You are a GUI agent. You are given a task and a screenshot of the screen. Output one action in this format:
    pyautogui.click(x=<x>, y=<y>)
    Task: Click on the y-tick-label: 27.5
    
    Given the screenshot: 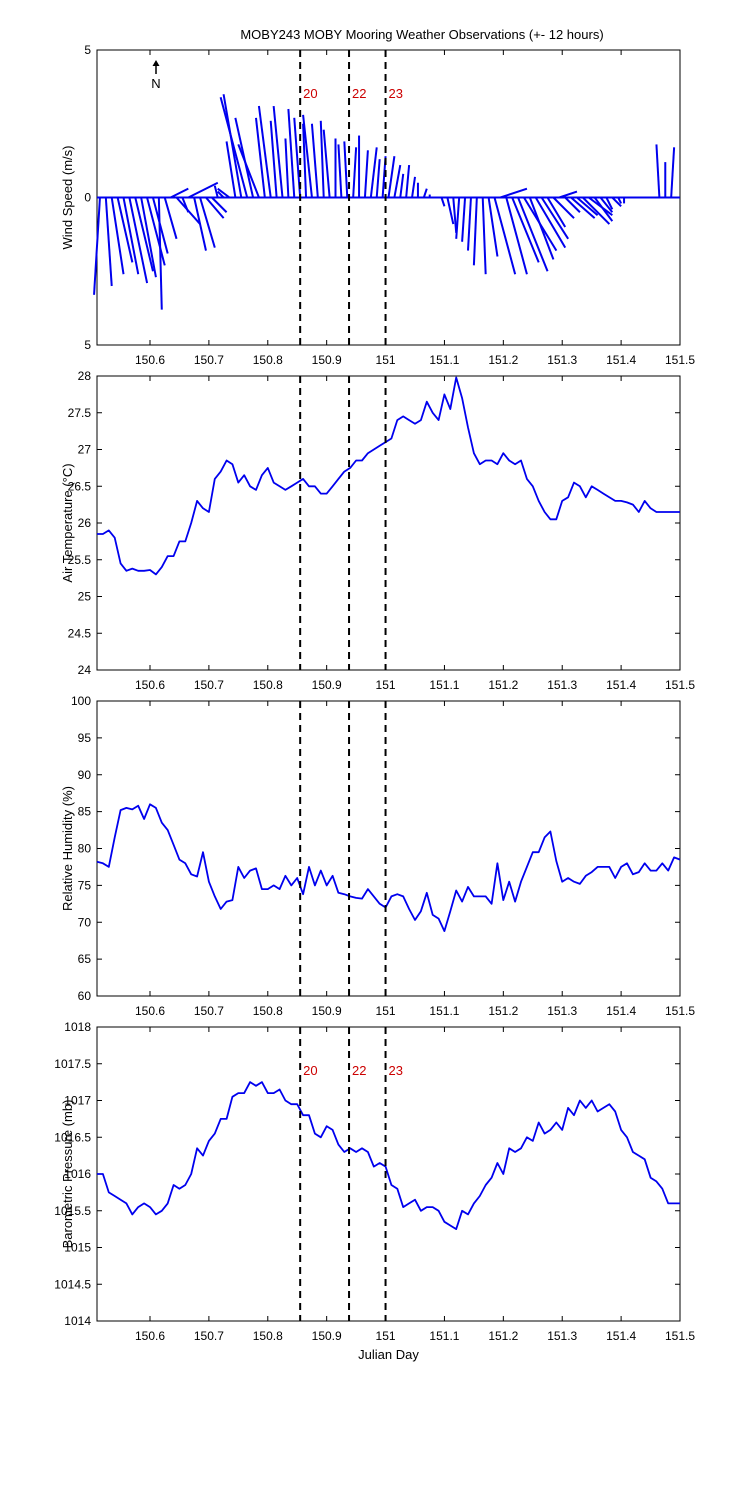 What is the action you would take?
    pyautogui.click(x=80, y=413)
    